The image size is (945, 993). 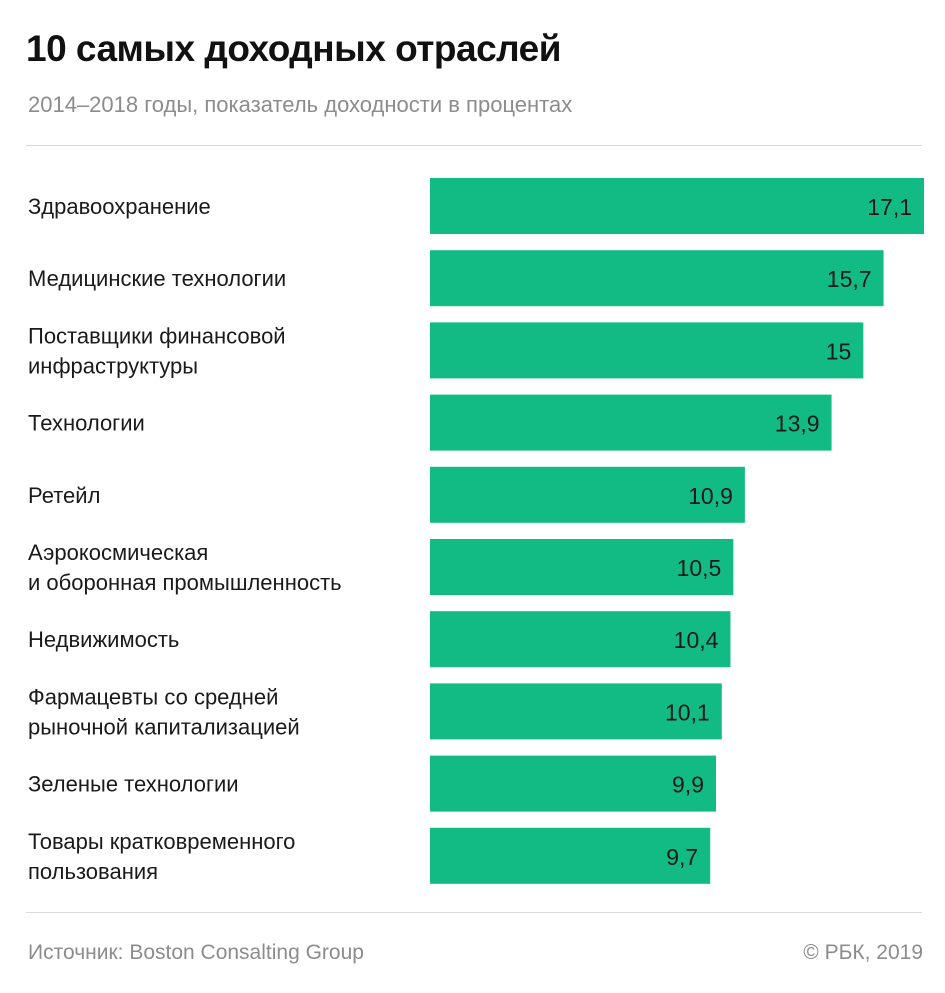 What do you see at coordinates (849, 279) in the screenshot?
I see `value-label-2: 15,7` at bounding box center [849, 279].